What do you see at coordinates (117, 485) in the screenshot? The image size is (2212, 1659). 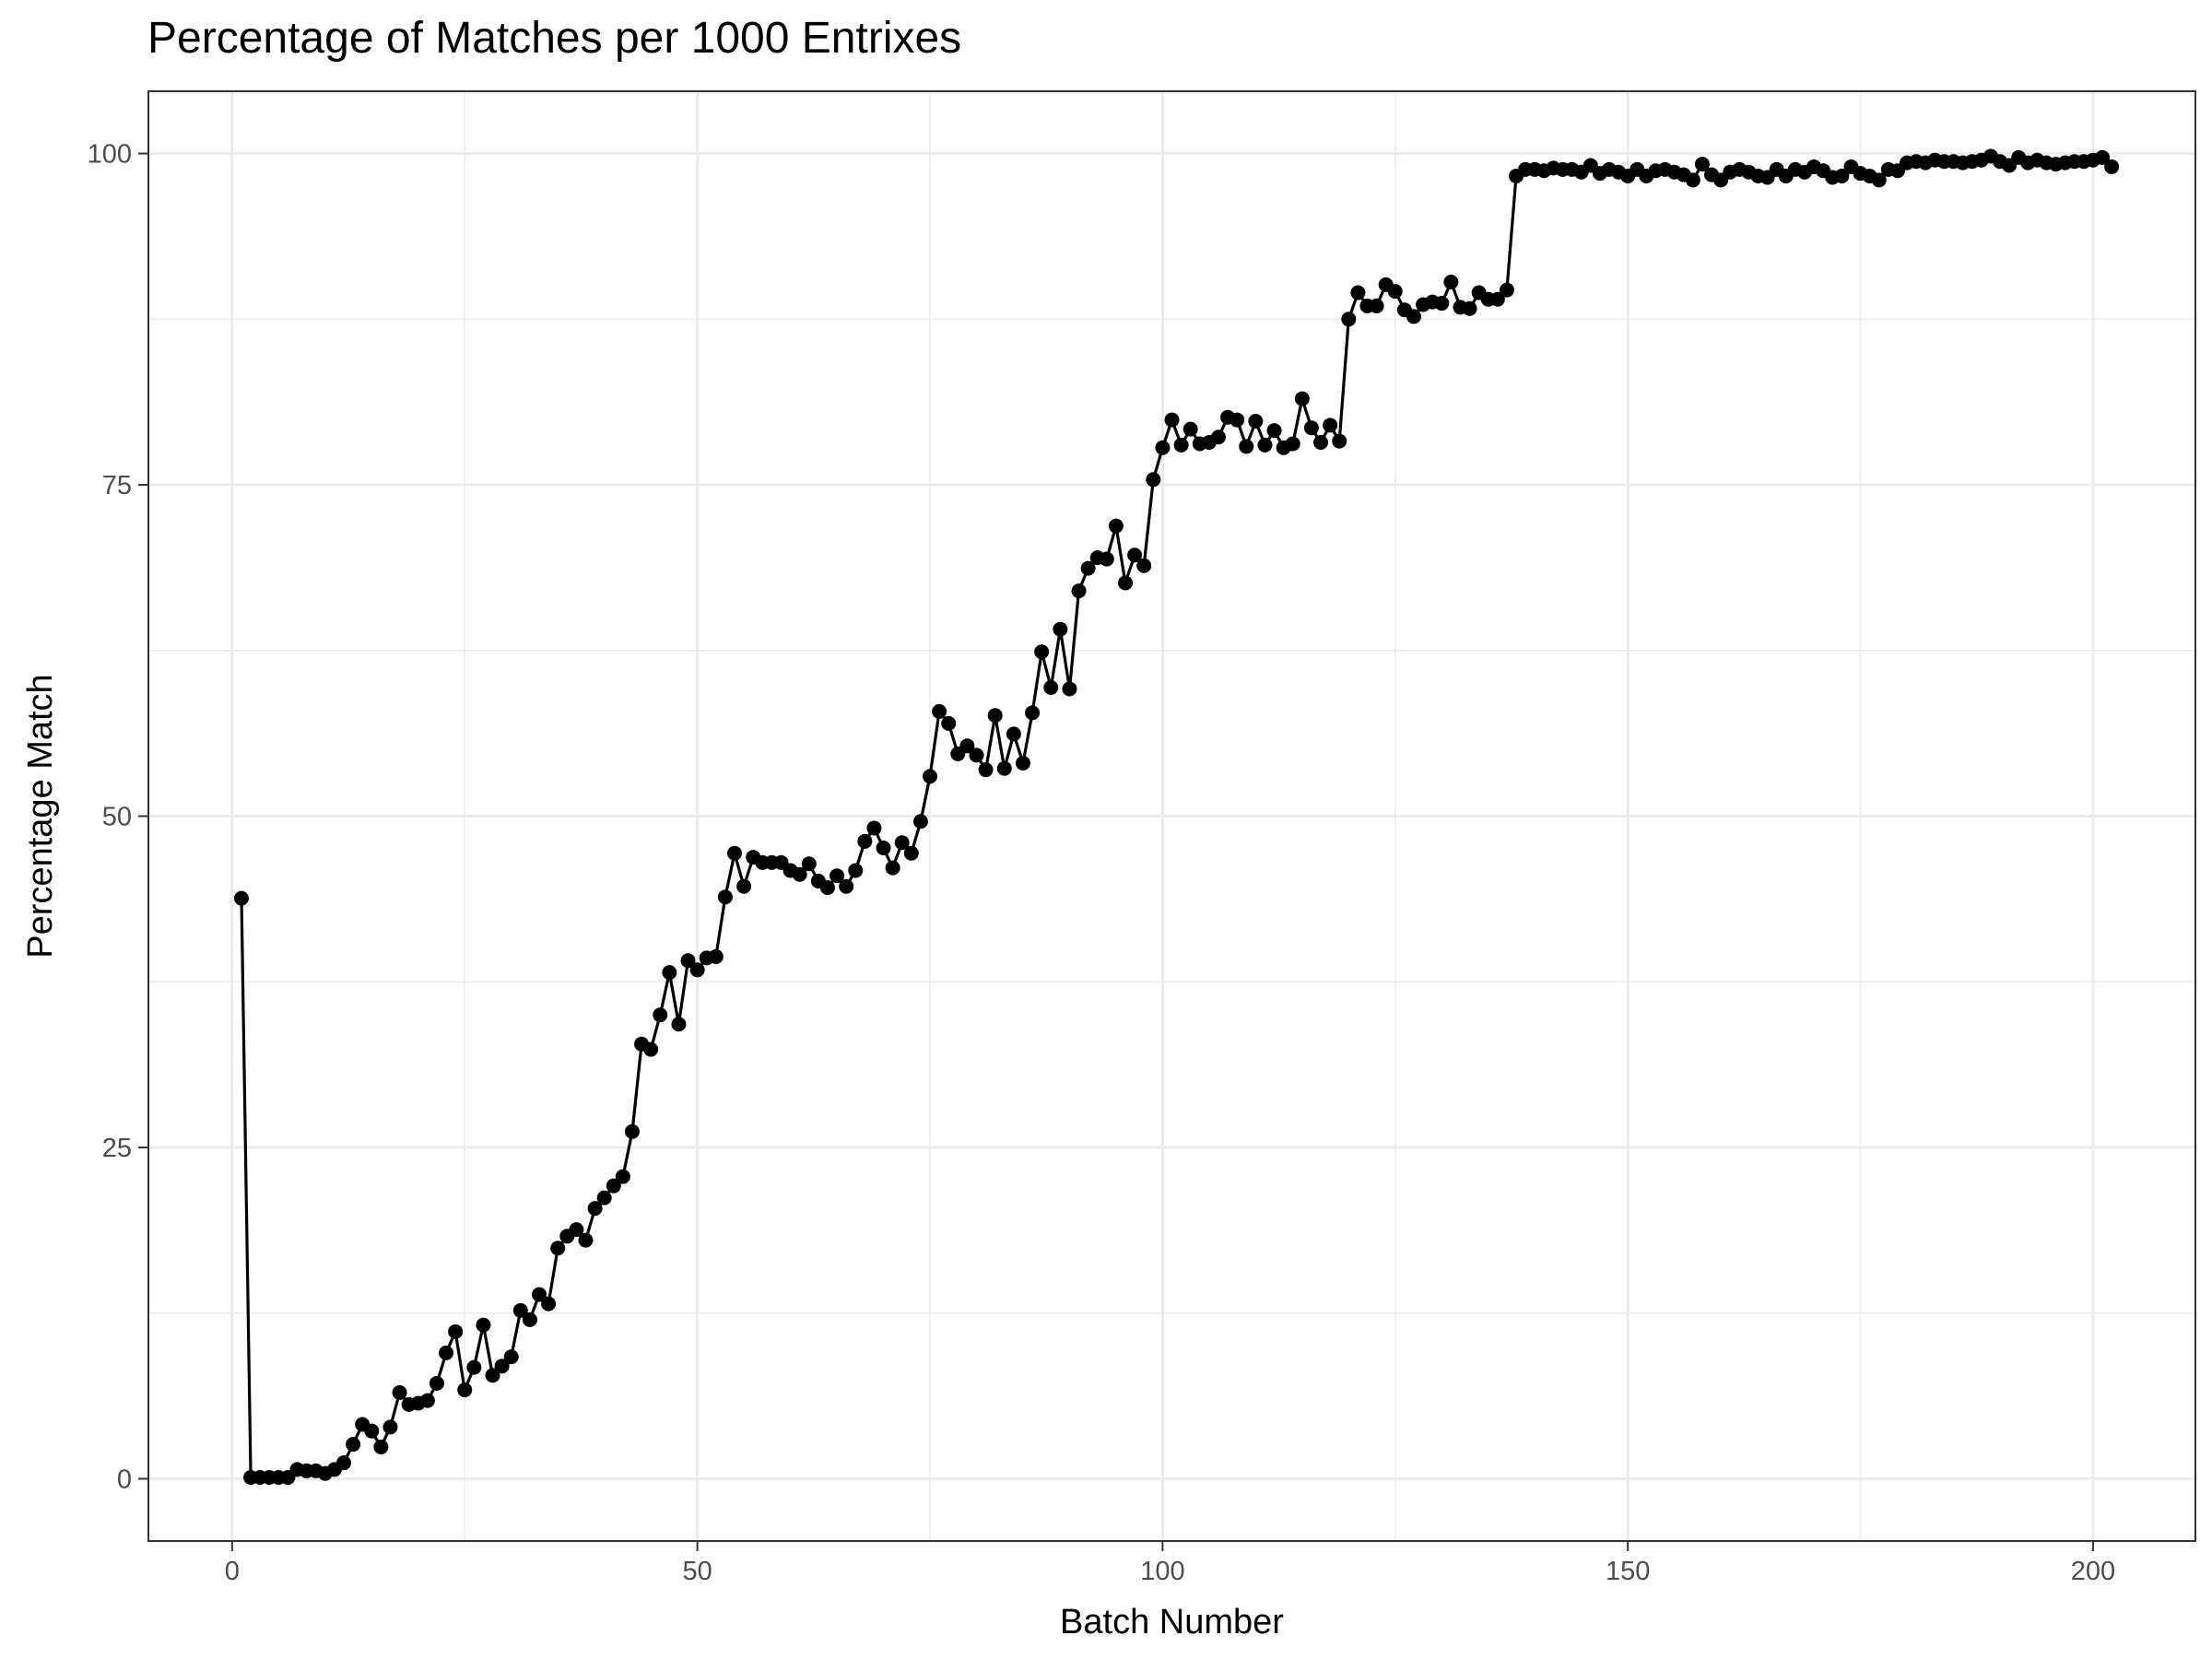 I see `y-tick-label: 75` at bounding box center [117, 485].